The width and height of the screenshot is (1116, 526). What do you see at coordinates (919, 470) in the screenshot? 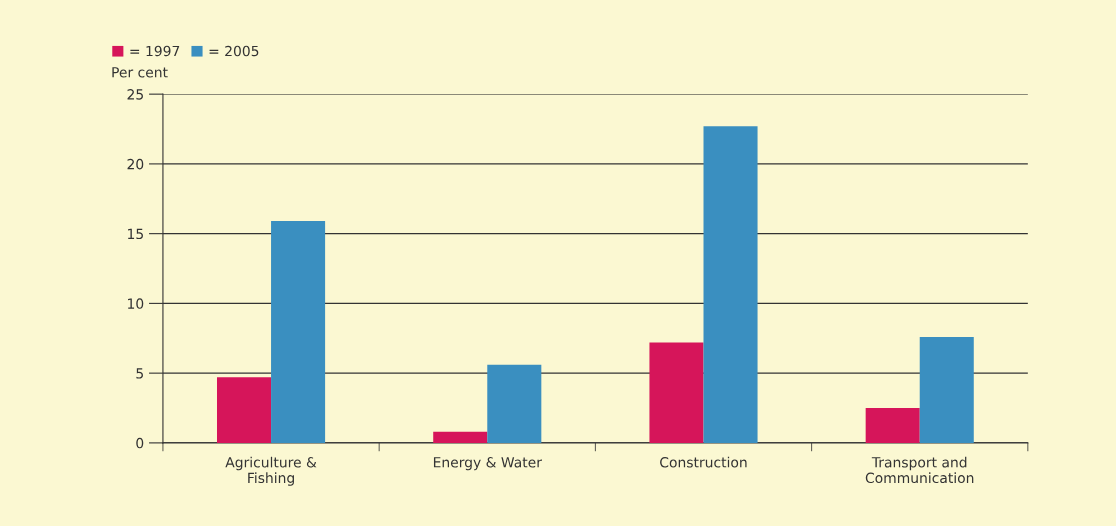
I see `x-tick-label: Transport and Communication` at bounding box center [919, 470].